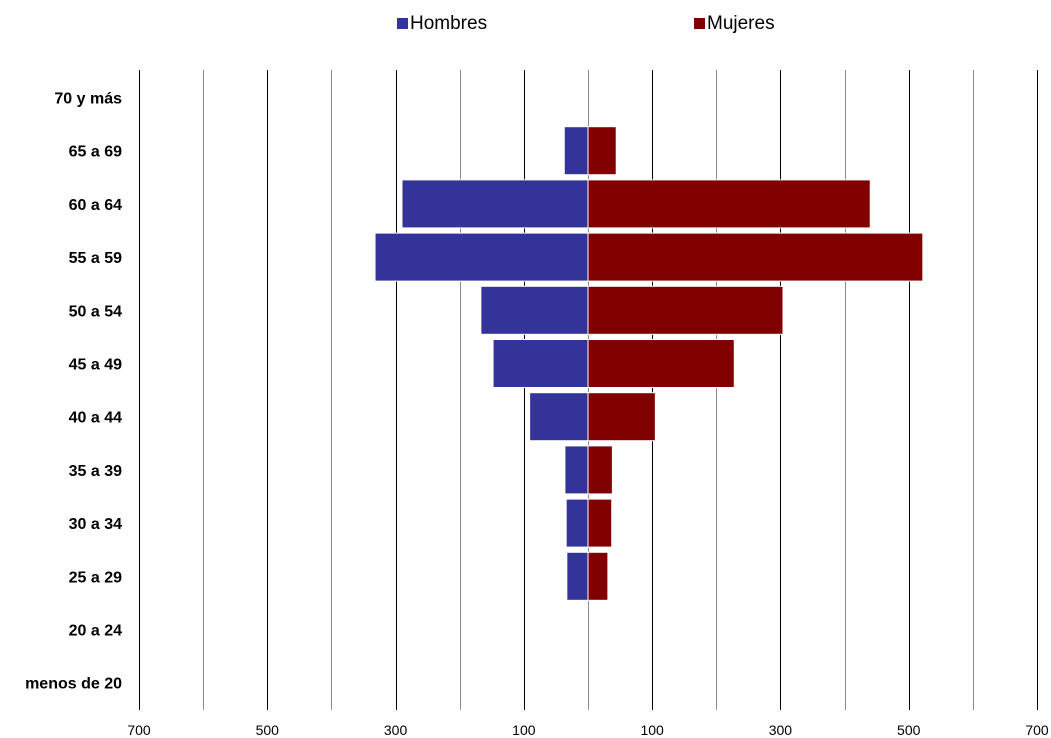 The width and height of the screenshot is (1051, 738). I want to click on legend: Hombres Mujeres, so click(586, 23).